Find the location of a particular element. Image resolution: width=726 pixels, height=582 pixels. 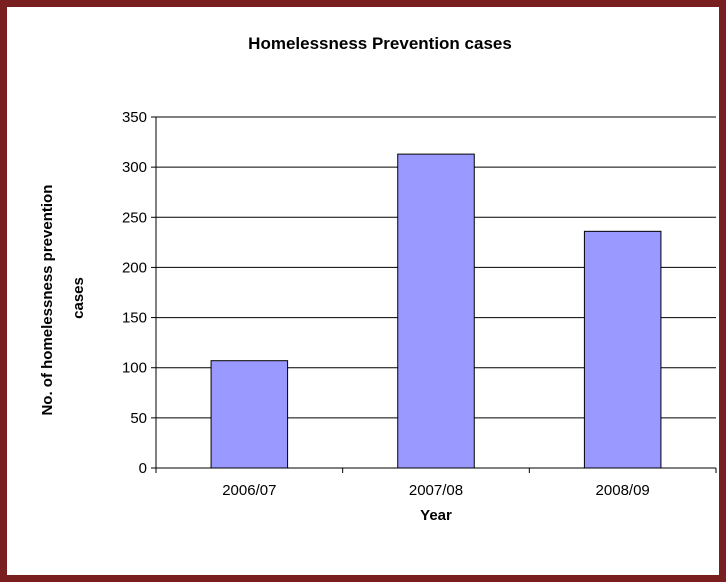

x-tick-label-2006-07: 2006/07 is located at coordinates (249, 490).